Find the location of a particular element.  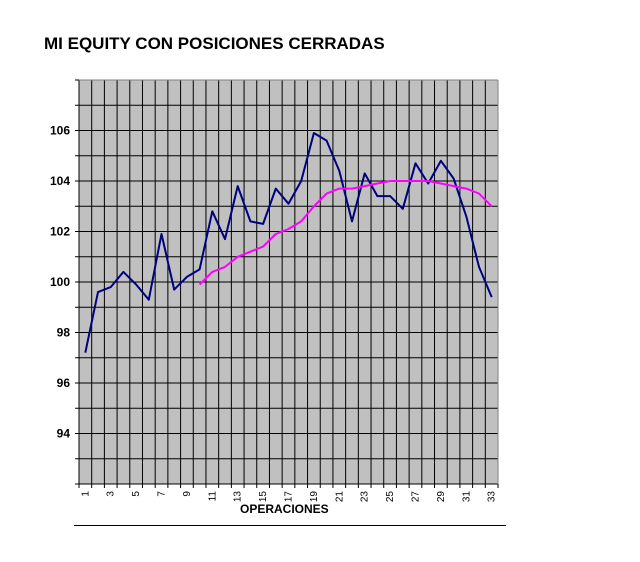

x-tick-label: 3 is located at coordinates (111, 494).